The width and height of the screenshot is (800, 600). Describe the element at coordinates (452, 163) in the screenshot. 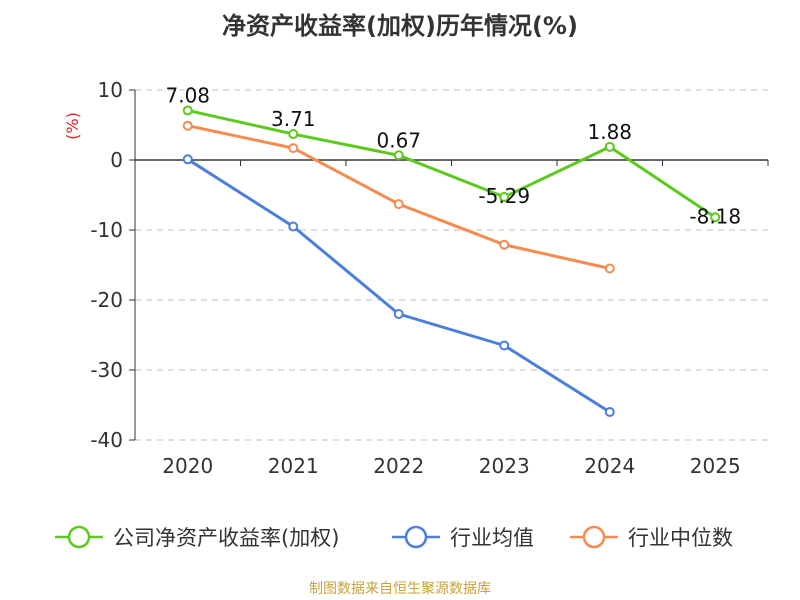

I see `series-line` at that location.